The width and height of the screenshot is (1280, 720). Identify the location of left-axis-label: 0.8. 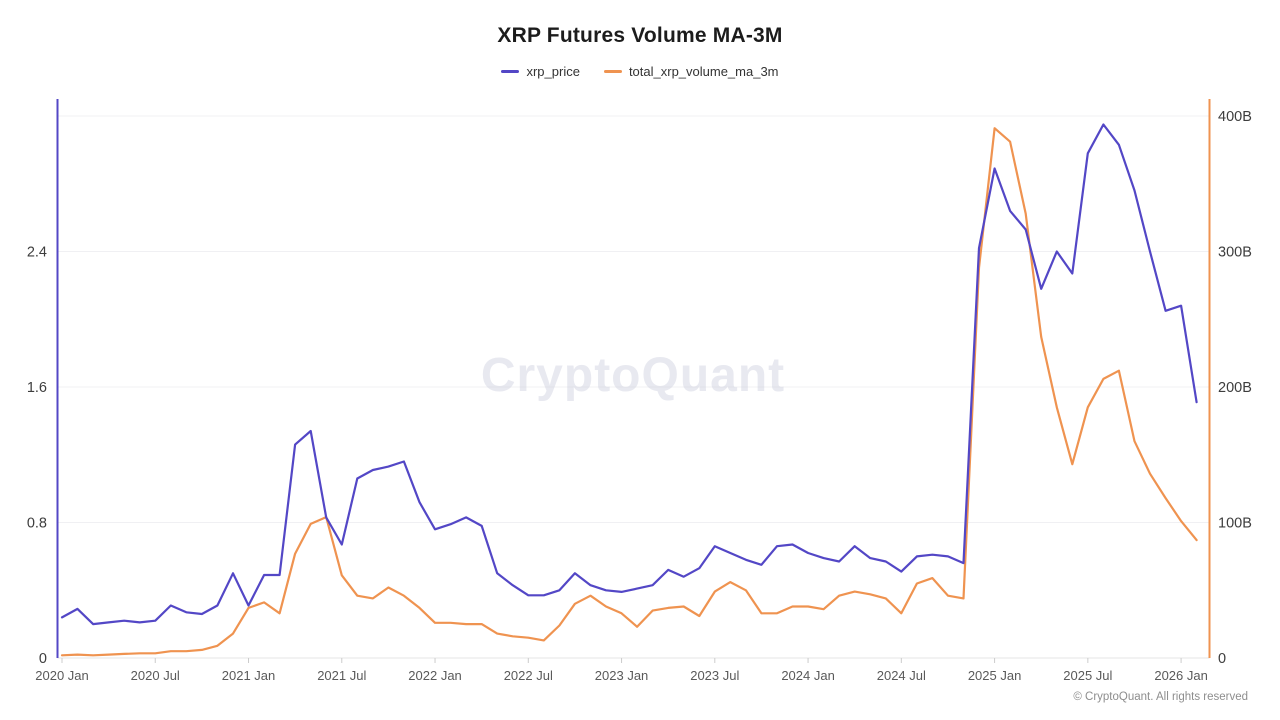
(37, 524).